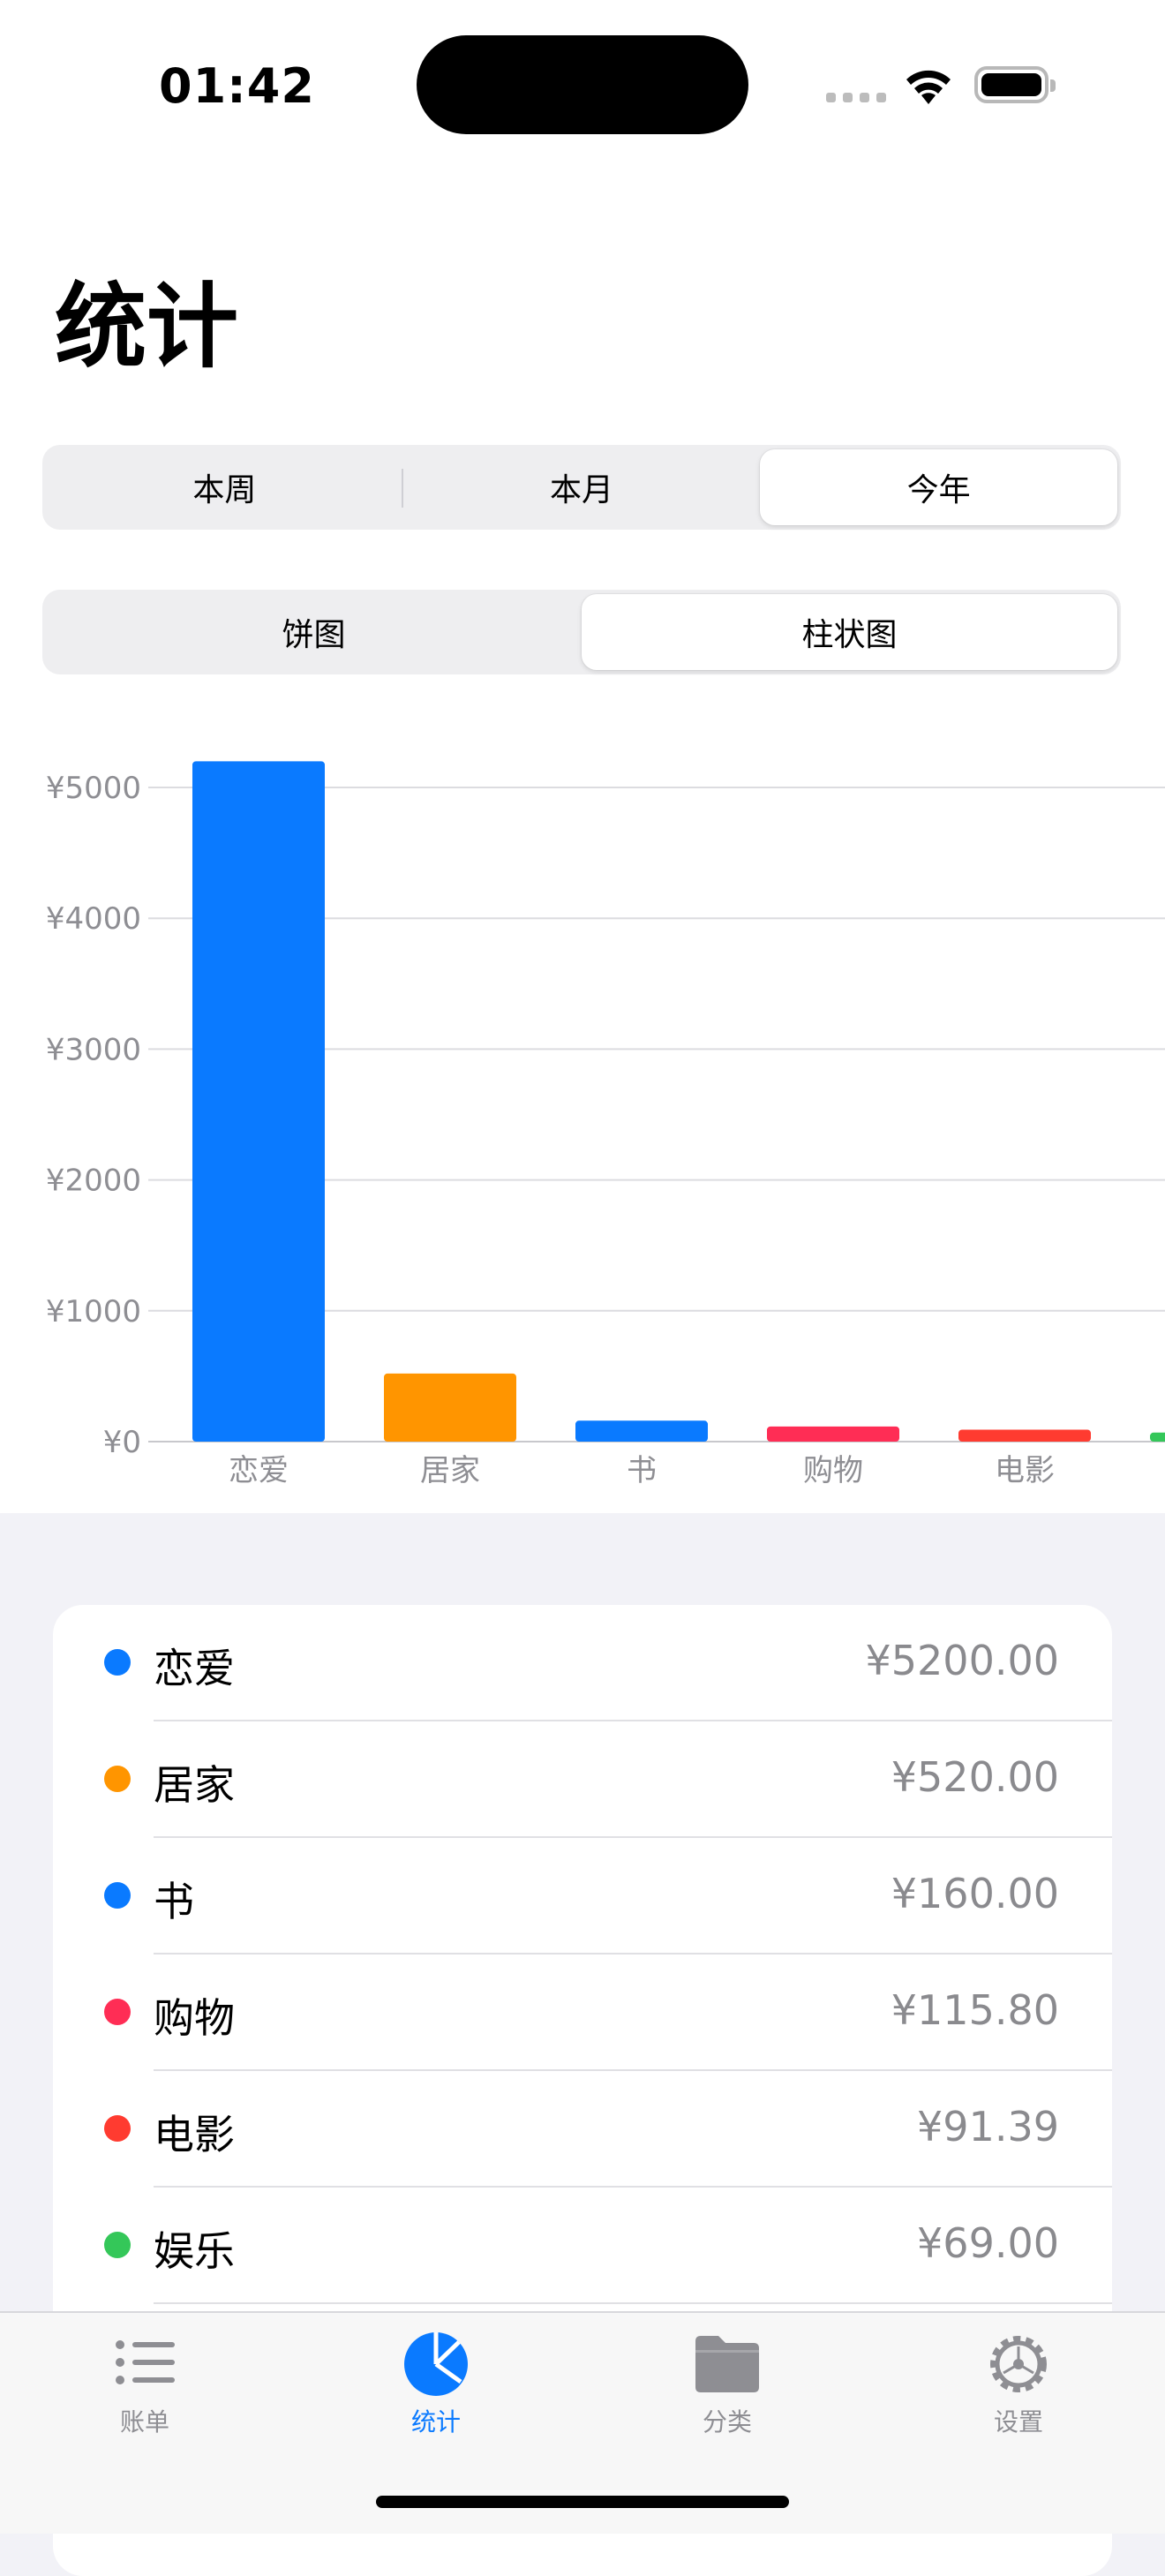 The width and height of the screenshot is (1165, 2576). Describe the element at coordinates (314, 635) in the screenshot. I see `segment-pie: 饼图` at that location.